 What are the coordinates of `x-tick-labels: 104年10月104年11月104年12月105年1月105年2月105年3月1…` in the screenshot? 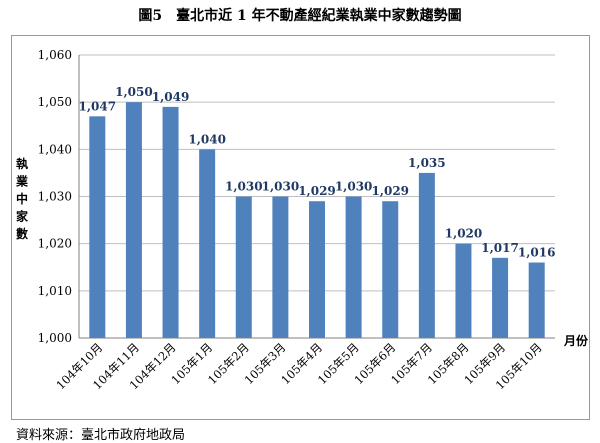 It's located at (298, 366).